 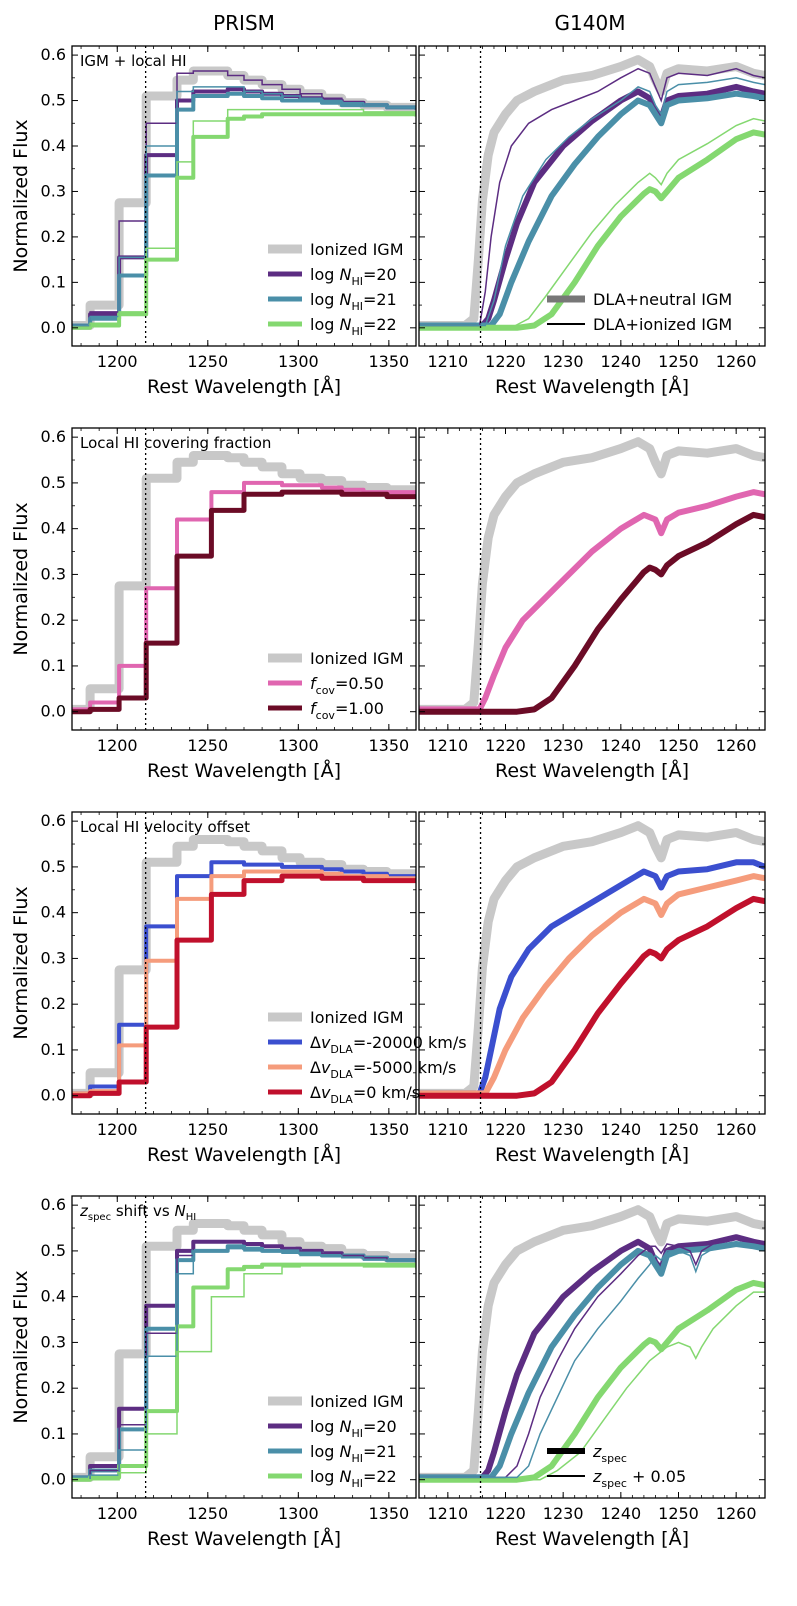 What do you see at coordinates (353, 1478) in the screenshot?
I see `legend-label: log NHI=22` at bounding box center [353, 1478].